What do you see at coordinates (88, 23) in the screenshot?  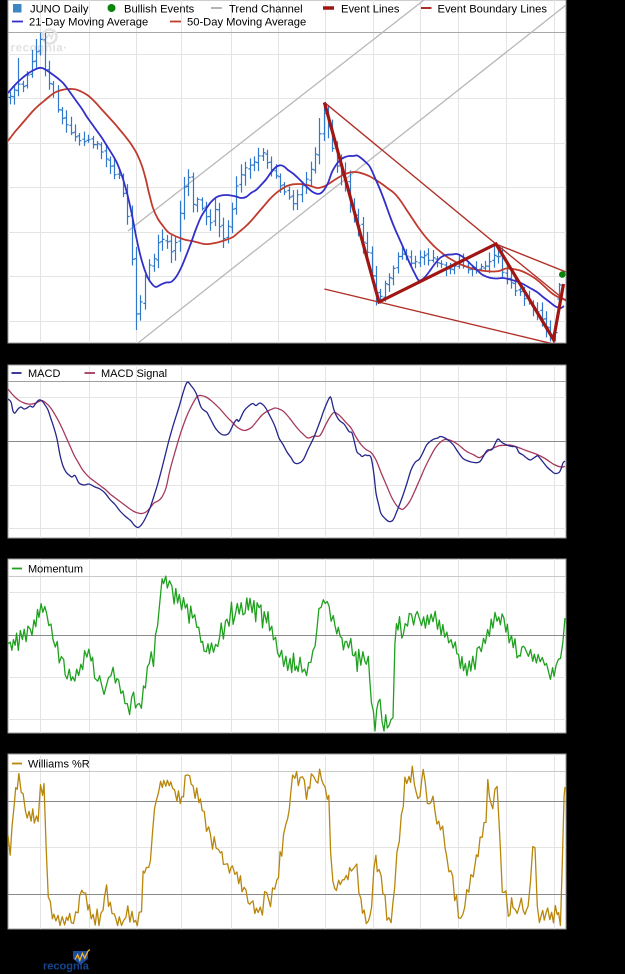 I see `svg-text: 21-Day Moving Average` at bounding box center [88, 23].